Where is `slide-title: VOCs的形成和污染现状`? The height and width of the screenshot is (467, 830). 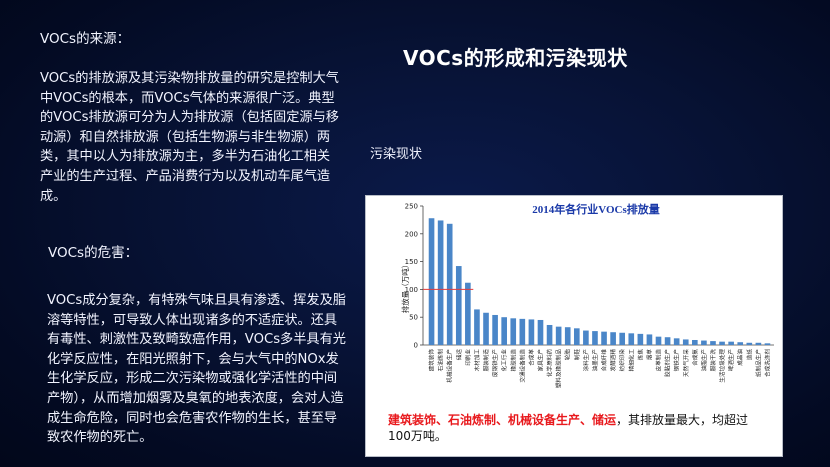
slide-title: VOCs的形成和污染现状 is located at coordinates (515, 58).